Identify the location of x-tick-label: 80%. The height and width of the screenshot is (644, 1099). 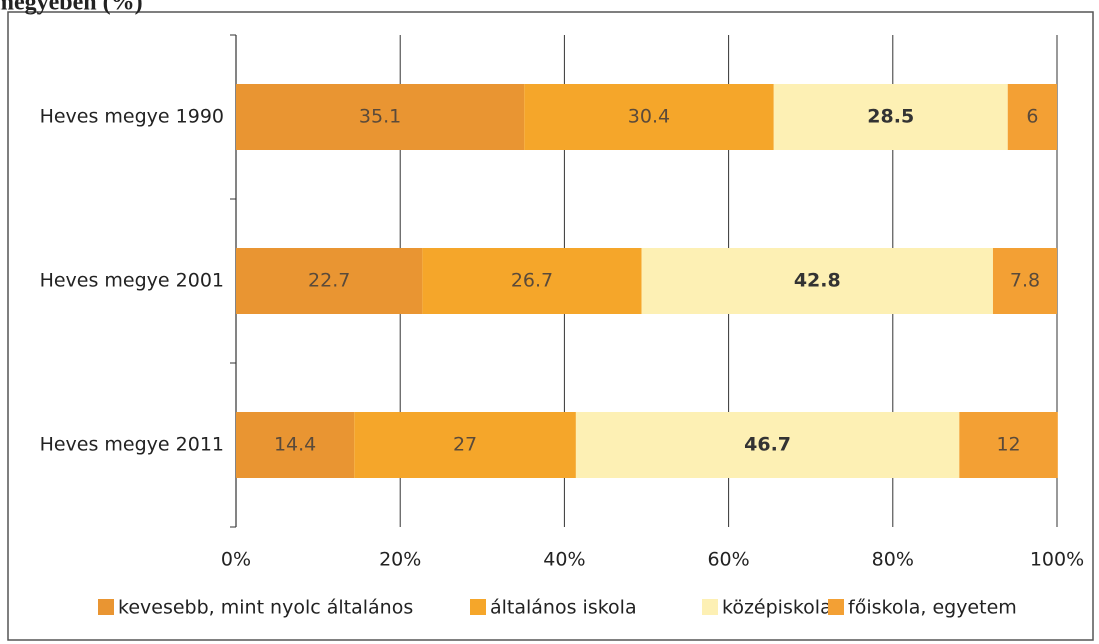
(893, 560).